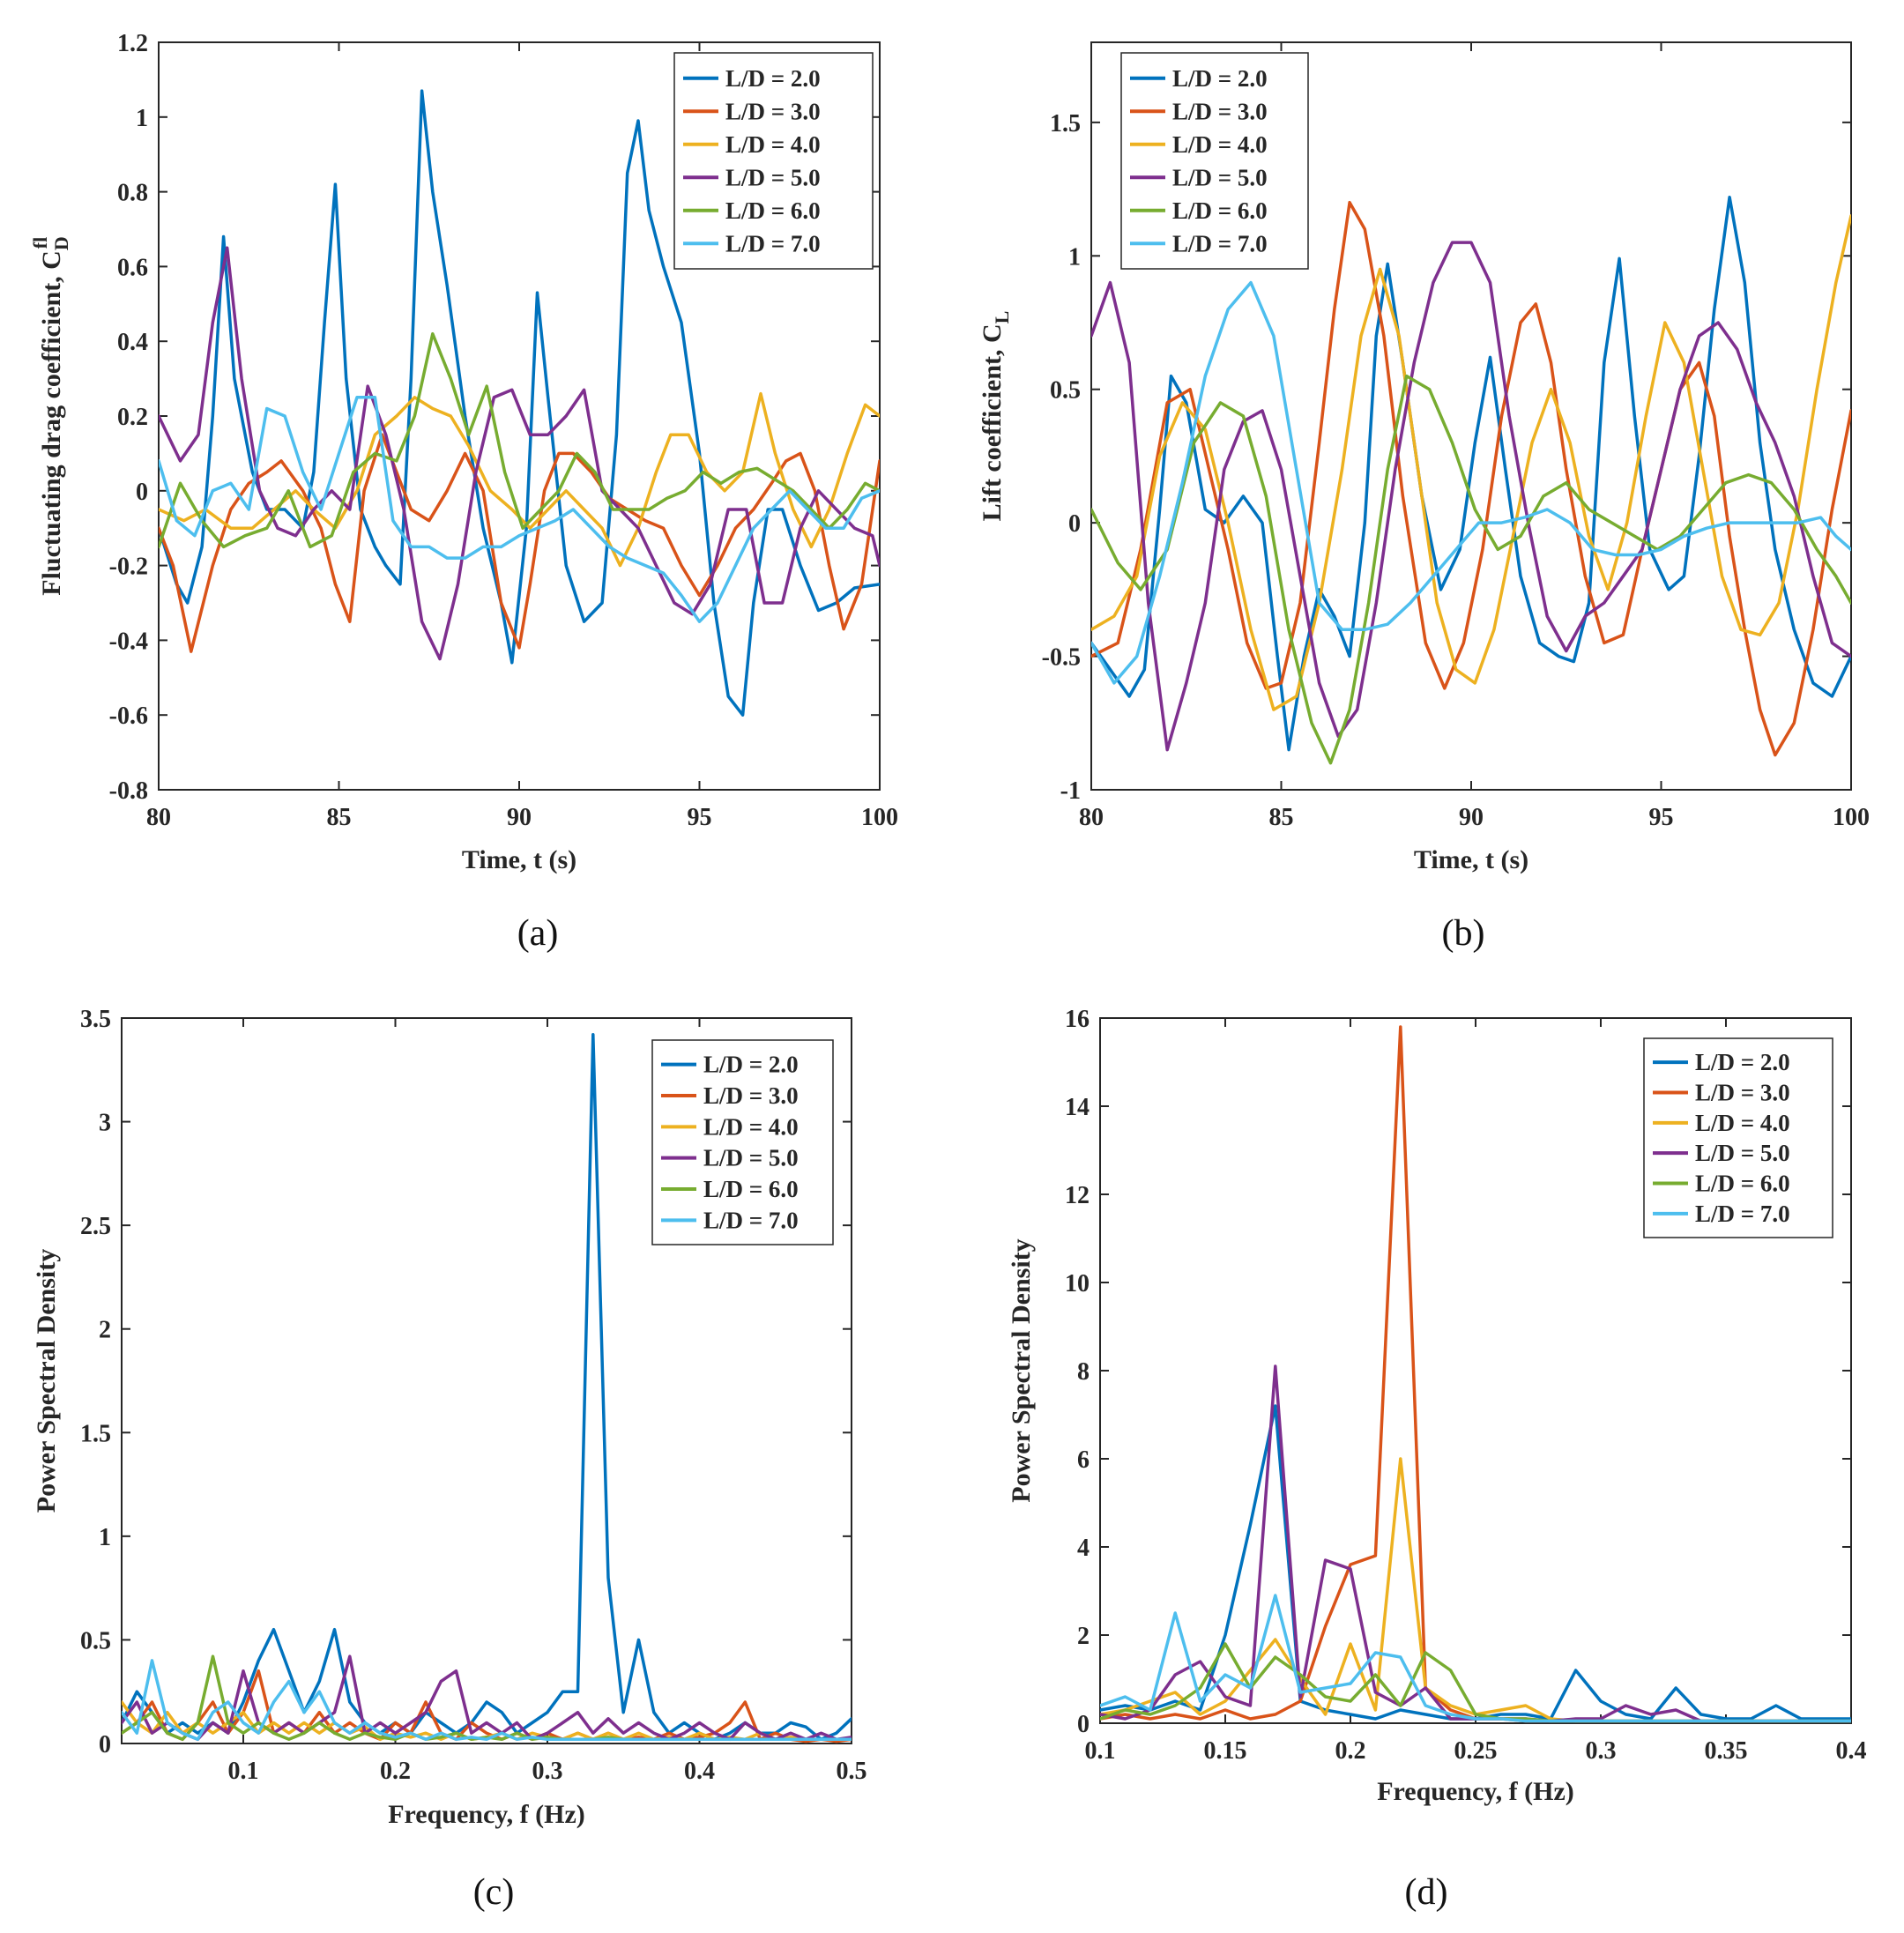 This screenshot has height=1933, width=1904. Describe the element at coordinates (128, 641) in the screenshot. I see `y-tick-label: -0.4` at that location.